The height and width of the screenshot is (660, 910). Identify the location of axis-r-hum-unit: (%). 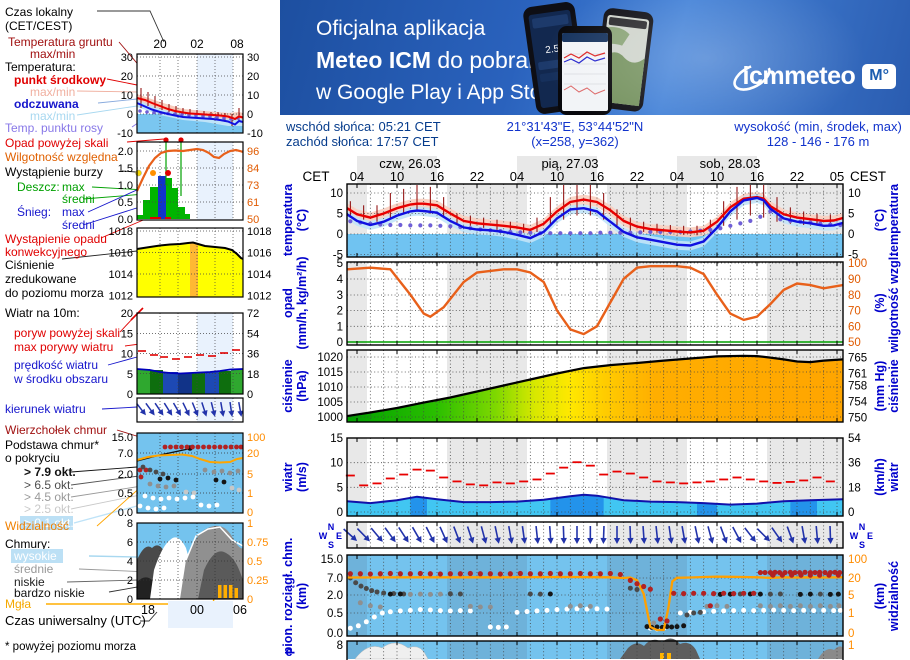
(880, 302).